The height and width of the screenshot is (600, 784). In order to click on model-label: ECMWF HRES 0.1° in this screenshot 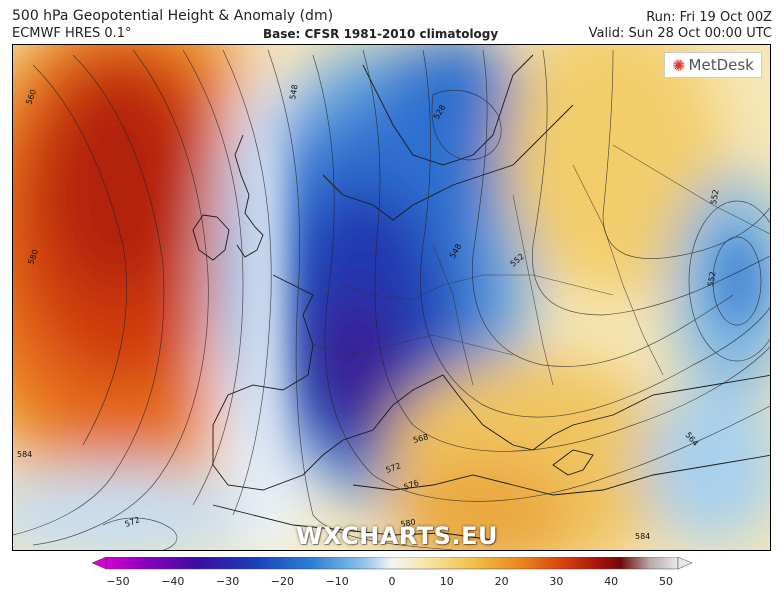, I will do `click(72, 33)`.